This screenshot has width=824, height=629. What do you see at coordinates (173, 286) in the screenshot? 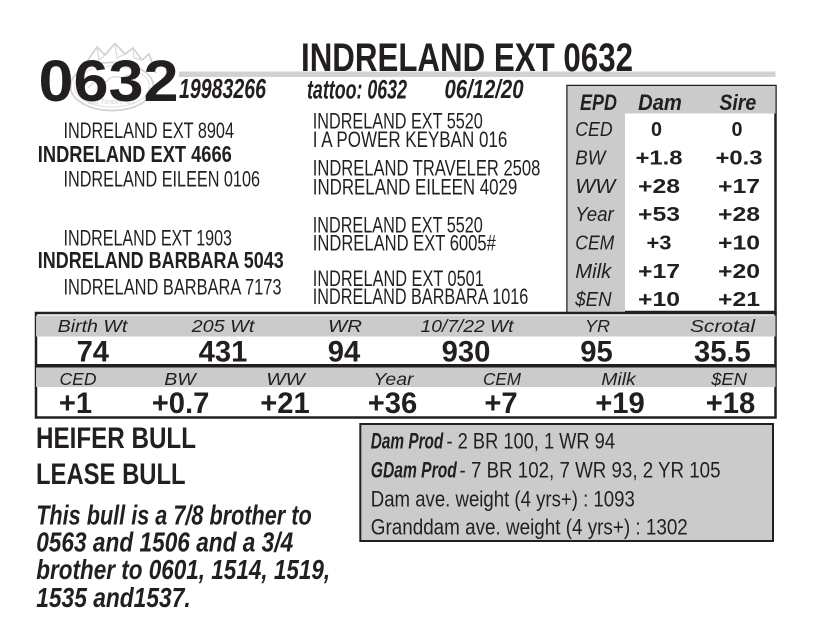
I see `svg-text: INDRELAND BARBARA 7173` at bounding box center [173, 286].